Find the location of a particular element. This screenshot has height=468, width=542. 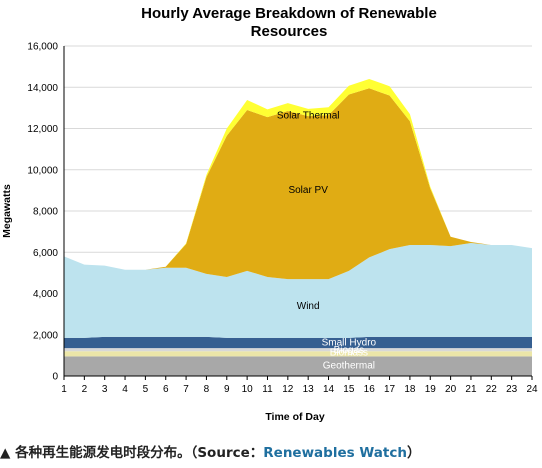

area-geothermal is located at coordinates (298, 366).